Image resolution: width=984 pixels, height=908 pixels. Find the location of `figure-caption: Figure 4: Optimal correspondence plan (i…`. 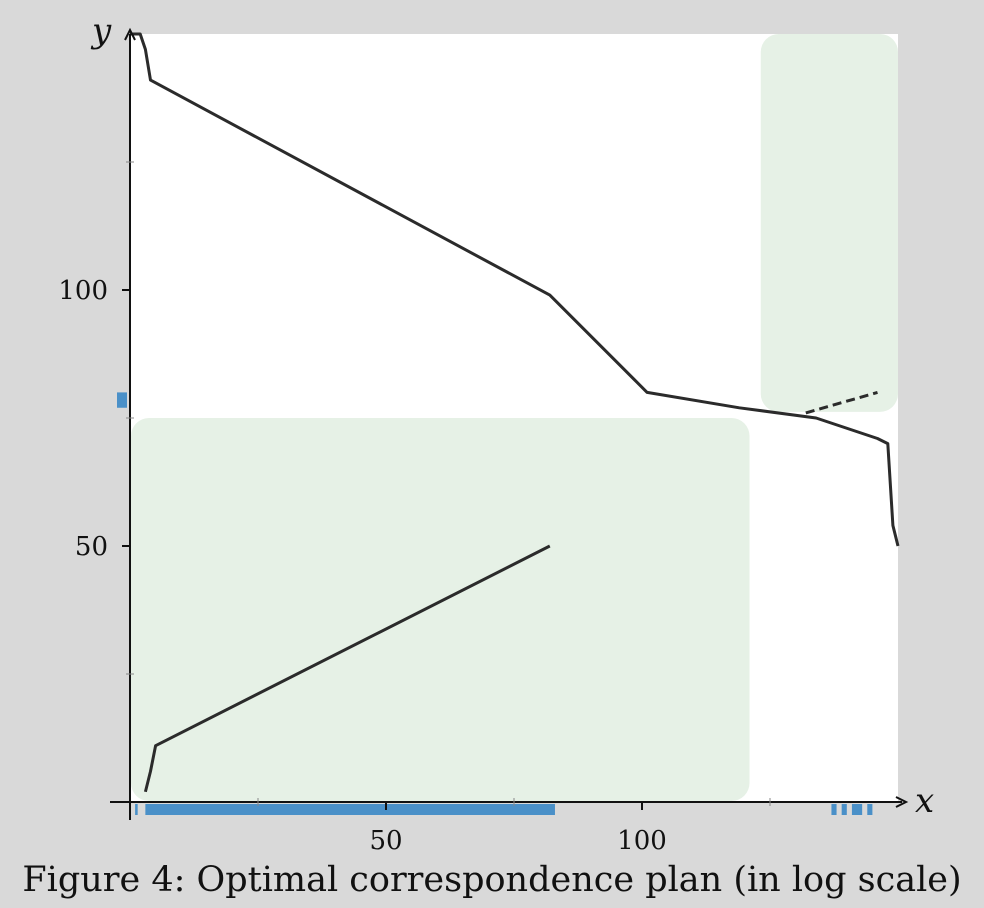

figure-caption: Figure 4: Optimal correspondence plan (i… is located at coordinates (492, 880).